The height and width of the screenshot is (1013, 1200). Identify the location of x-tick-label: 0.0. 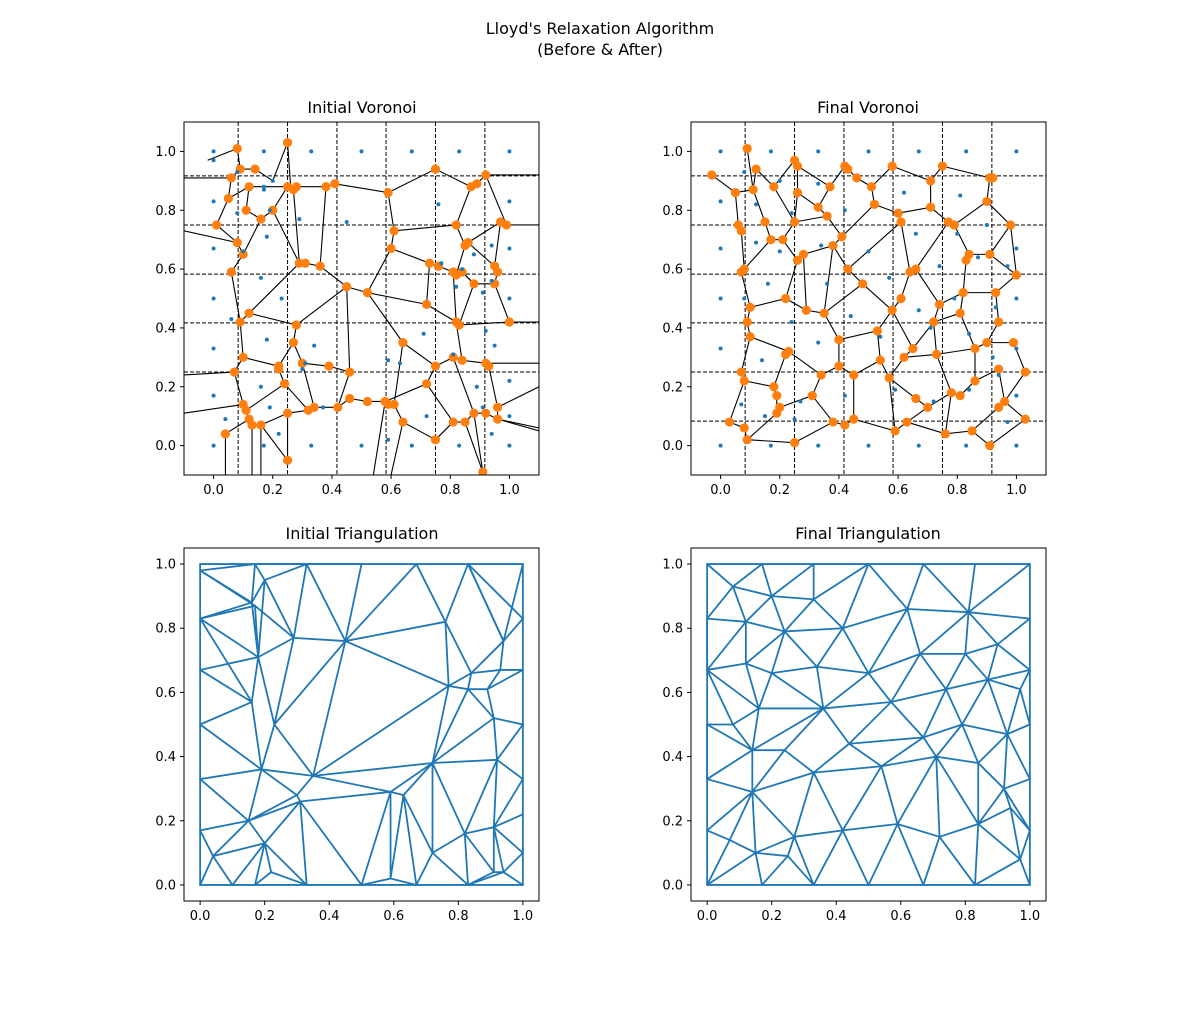
(720, 490).